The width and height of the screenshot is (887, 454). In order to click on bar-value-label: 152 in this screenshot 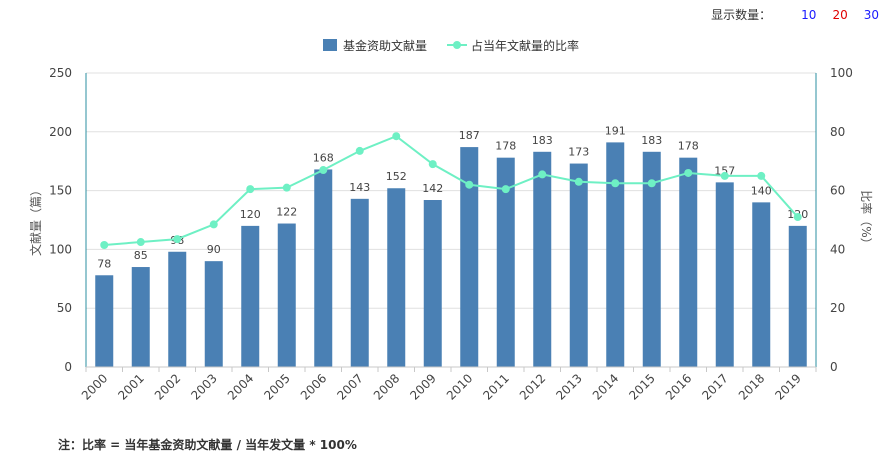, I will do `click(396, 176)`.